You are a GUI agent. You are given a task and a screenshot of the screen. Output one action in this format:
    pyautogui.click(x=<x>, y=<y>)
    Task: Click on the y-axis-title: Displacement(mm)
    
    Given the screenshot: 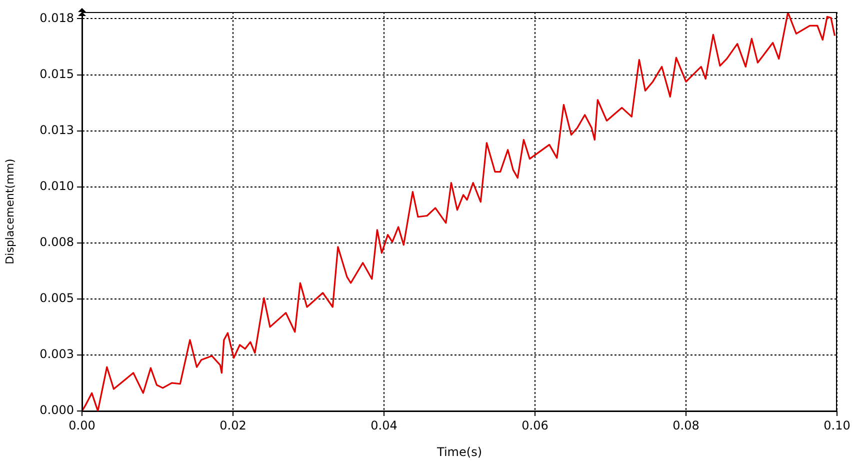 What is the action you would take?
    pyautogui.click(x=9, y=211)
    